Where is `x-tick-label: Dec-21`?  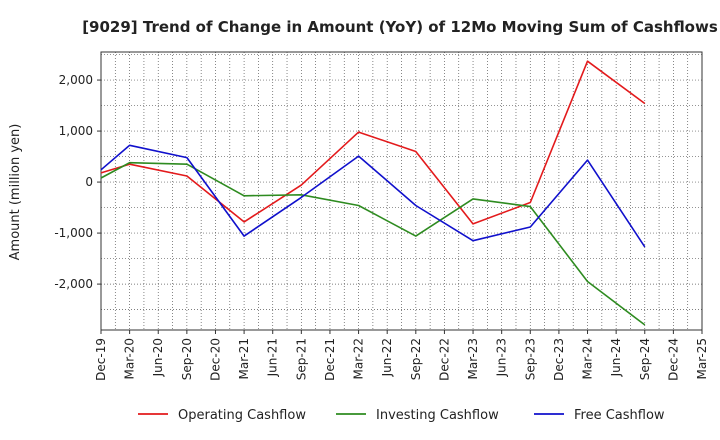
x-tick-label: Dec-21 is located at coordinates (330, 359).